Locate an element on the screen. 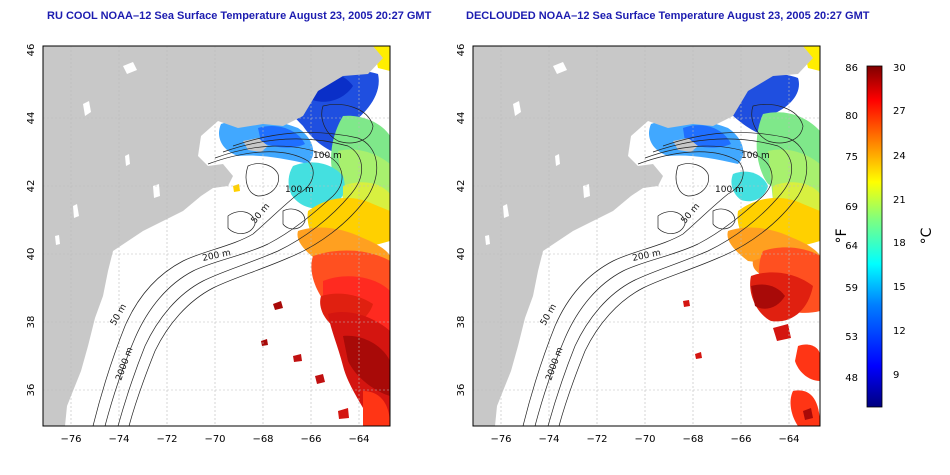 The width and height of the screenshot is (950, 475). celsius-tick: 9 is located at coordinates (896, 375).